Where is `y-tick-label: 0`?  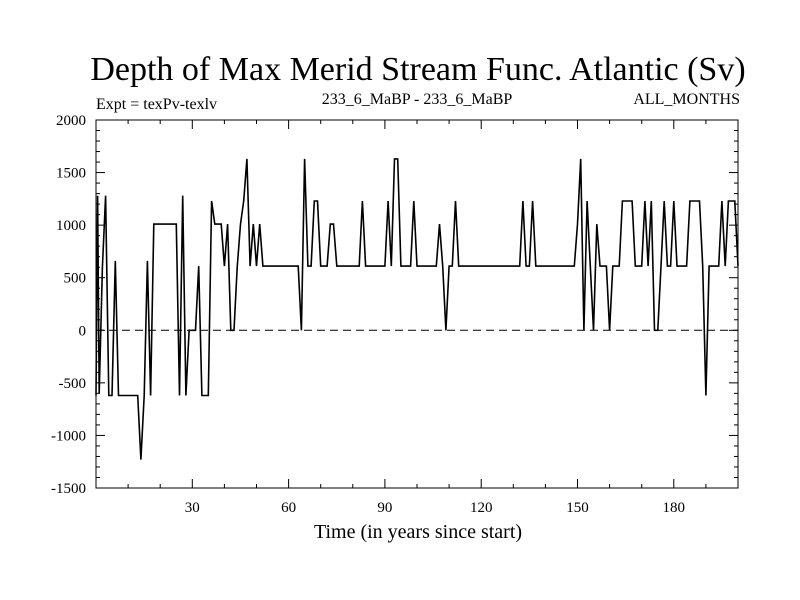 y-tick-label: 0 is located at coordinates (83, 331).